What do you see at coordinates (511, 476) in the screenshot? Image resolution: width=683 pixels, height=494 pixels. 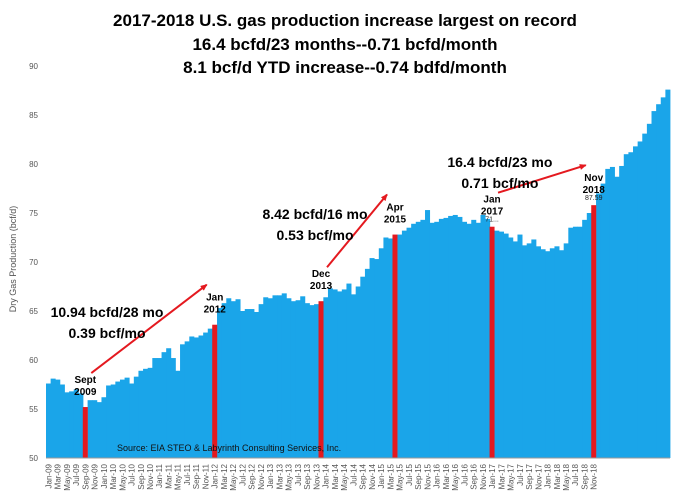 I see `x-tick-label: May-17` at bounding box center [511, 476].